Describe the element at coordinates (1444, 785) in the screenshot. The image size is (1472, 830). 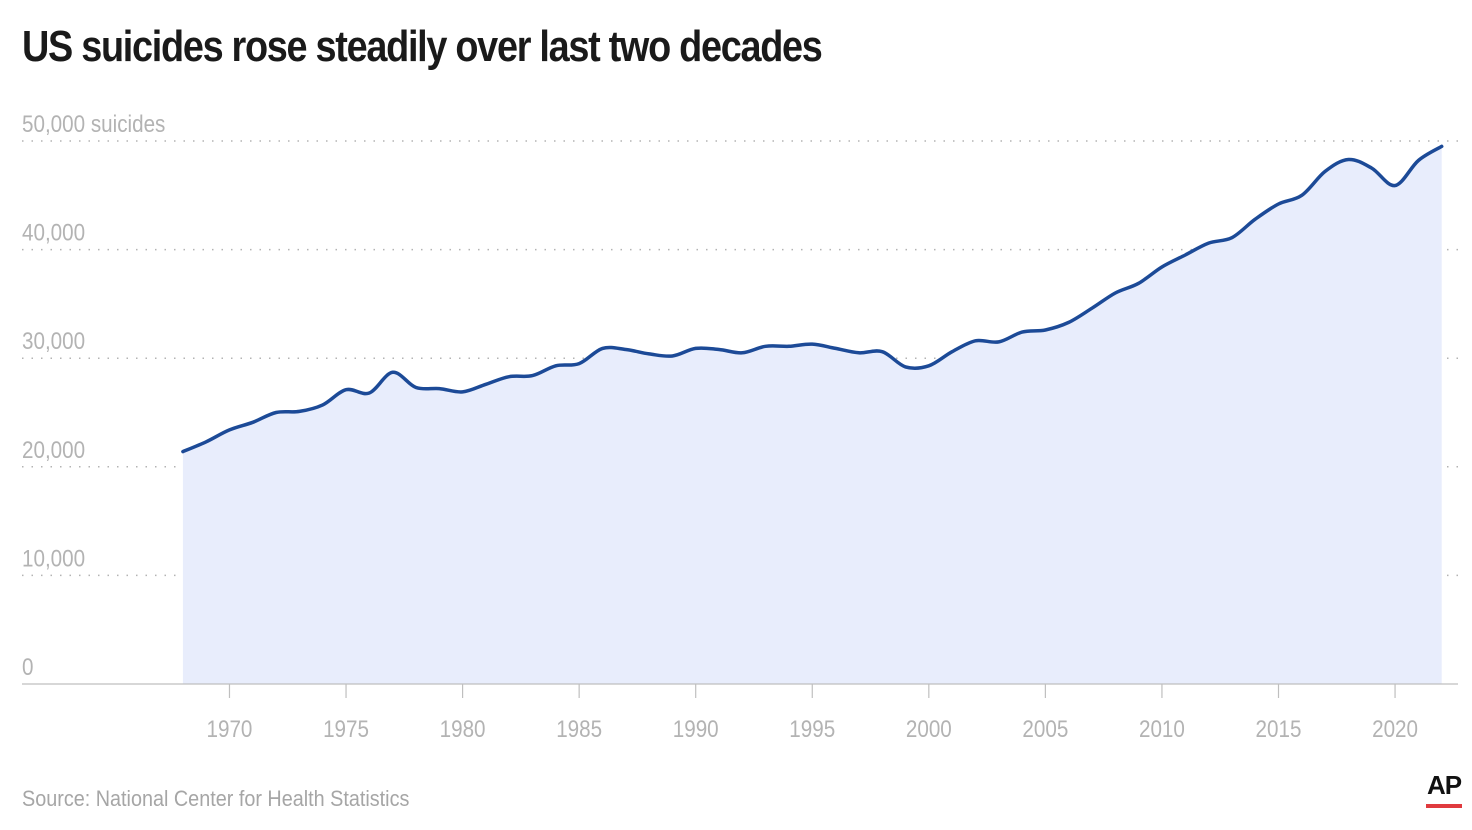
I see `ap-logo-text: AP` at that location.